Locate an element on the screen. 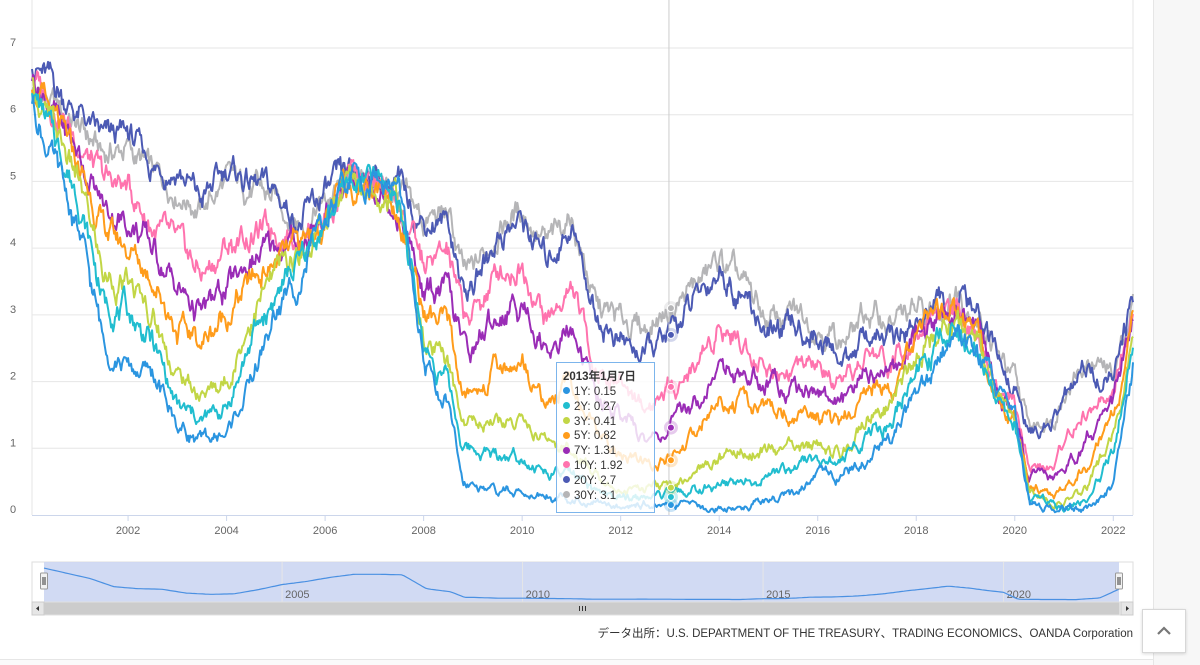 The height and width of the screenshot is (665, 1200). hover-point-30Y is located at coordinates (670, 308).